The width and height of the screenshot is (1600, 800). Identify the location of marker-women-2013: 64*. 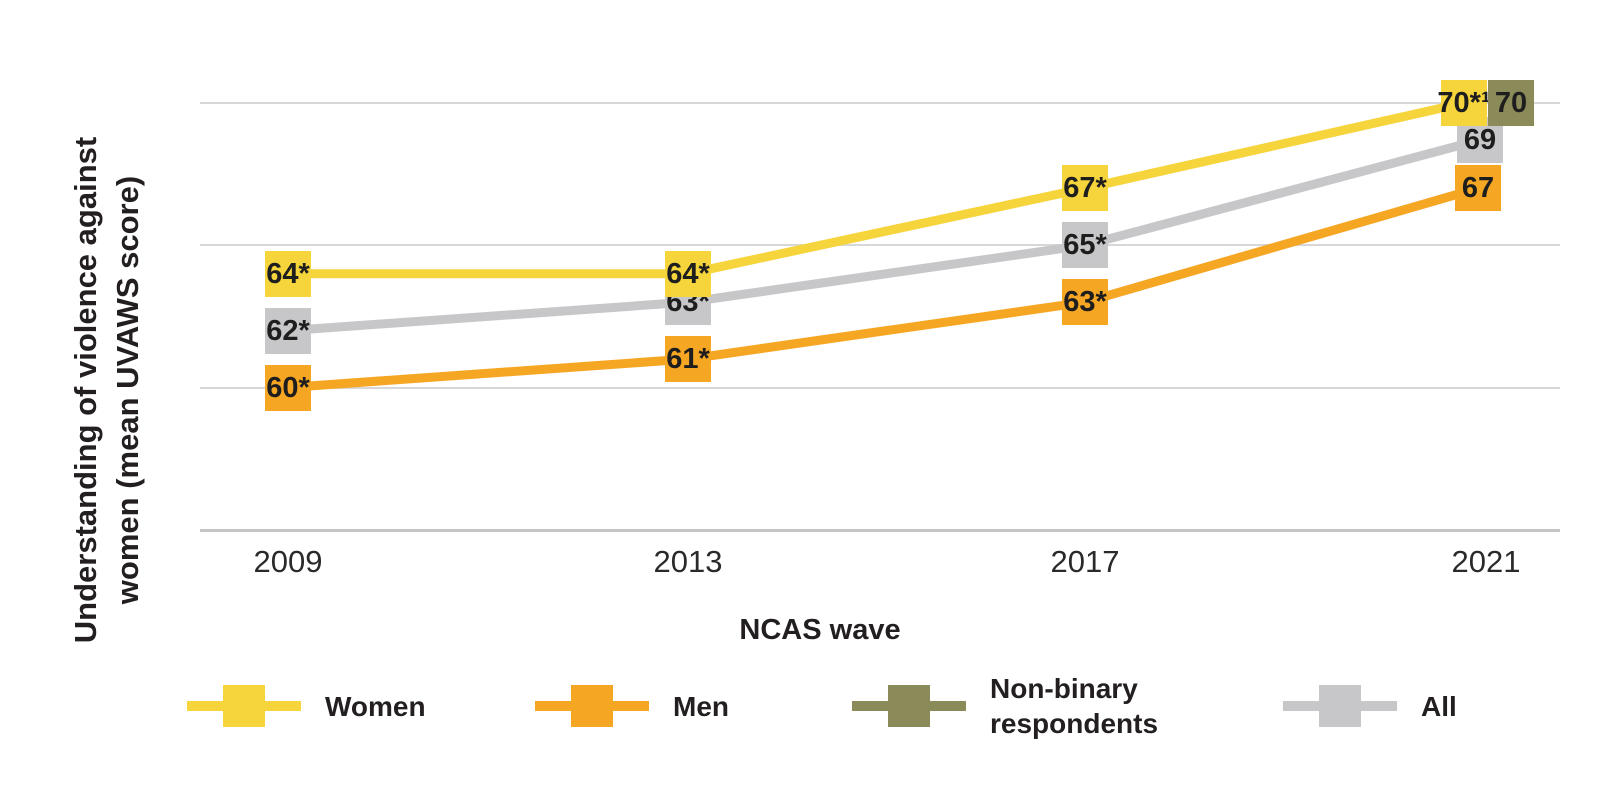
(688, 274).